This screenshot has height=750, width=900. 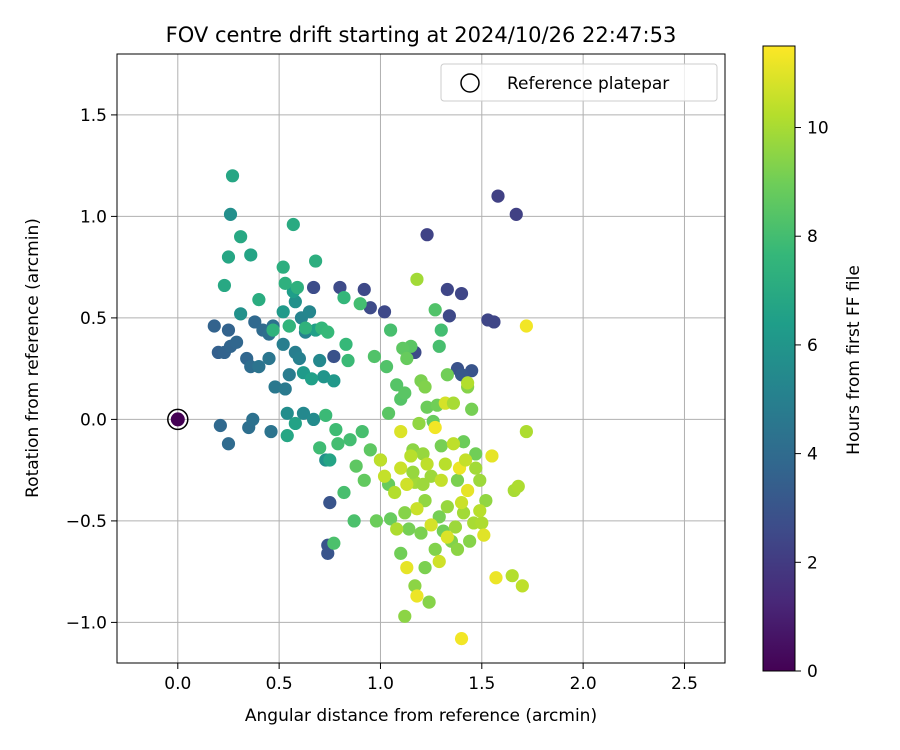 What do you see at coordinates (812, 400) in the screenshot?
I see `colorbar-ticks: 0 2 4 6 8 10` at bounding box center [812, 400].